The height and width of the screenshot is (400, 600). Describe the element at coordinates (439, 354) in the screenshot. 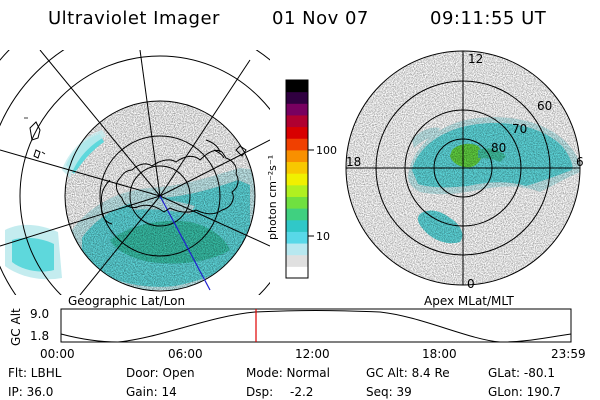

I see `alt-xtick-1800: 18:00` at that location.